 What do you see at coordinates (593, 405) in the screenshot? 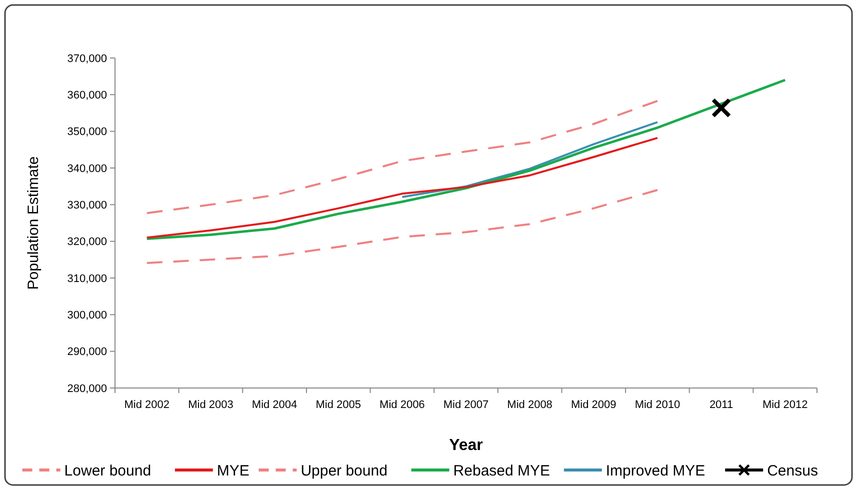
I see `x-tick-label: Mid 2009` at bounding box center [593, 405].